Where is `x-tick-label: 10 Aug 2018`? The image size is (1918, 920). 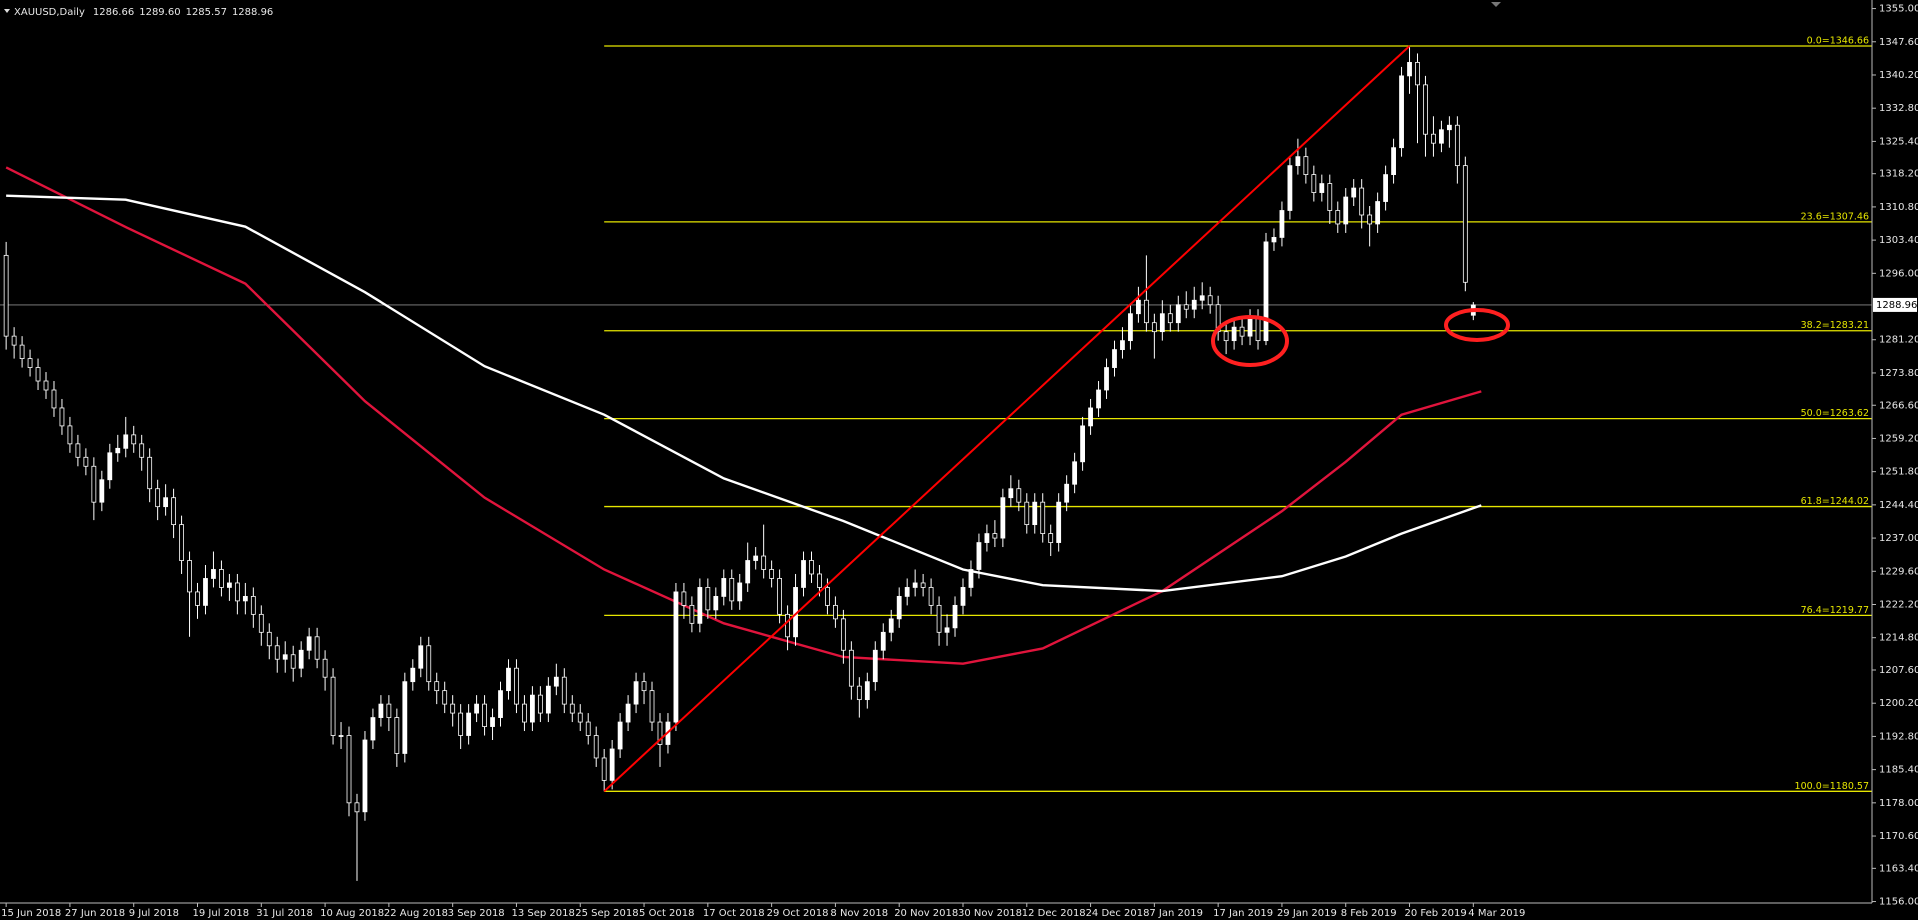 x-tick-label: 10 Aug 2018 is located at coordinates (352, 913).